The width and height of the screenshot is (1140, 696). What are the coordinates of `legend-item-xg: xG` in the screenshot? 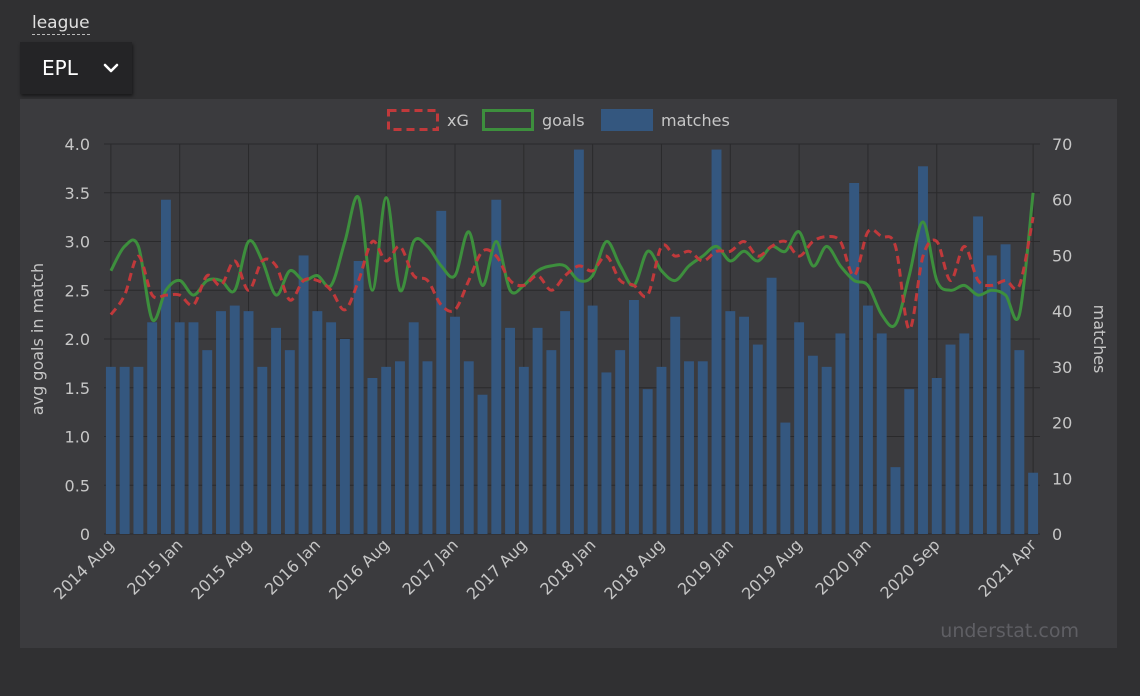 It's located at (428, 120).